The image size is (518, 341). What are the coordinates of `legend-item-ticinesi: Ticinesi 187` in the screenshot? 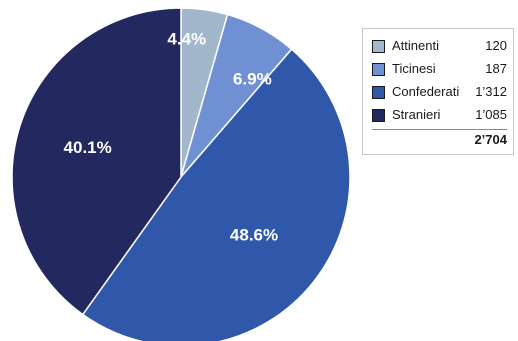 It's located at (439, 70).